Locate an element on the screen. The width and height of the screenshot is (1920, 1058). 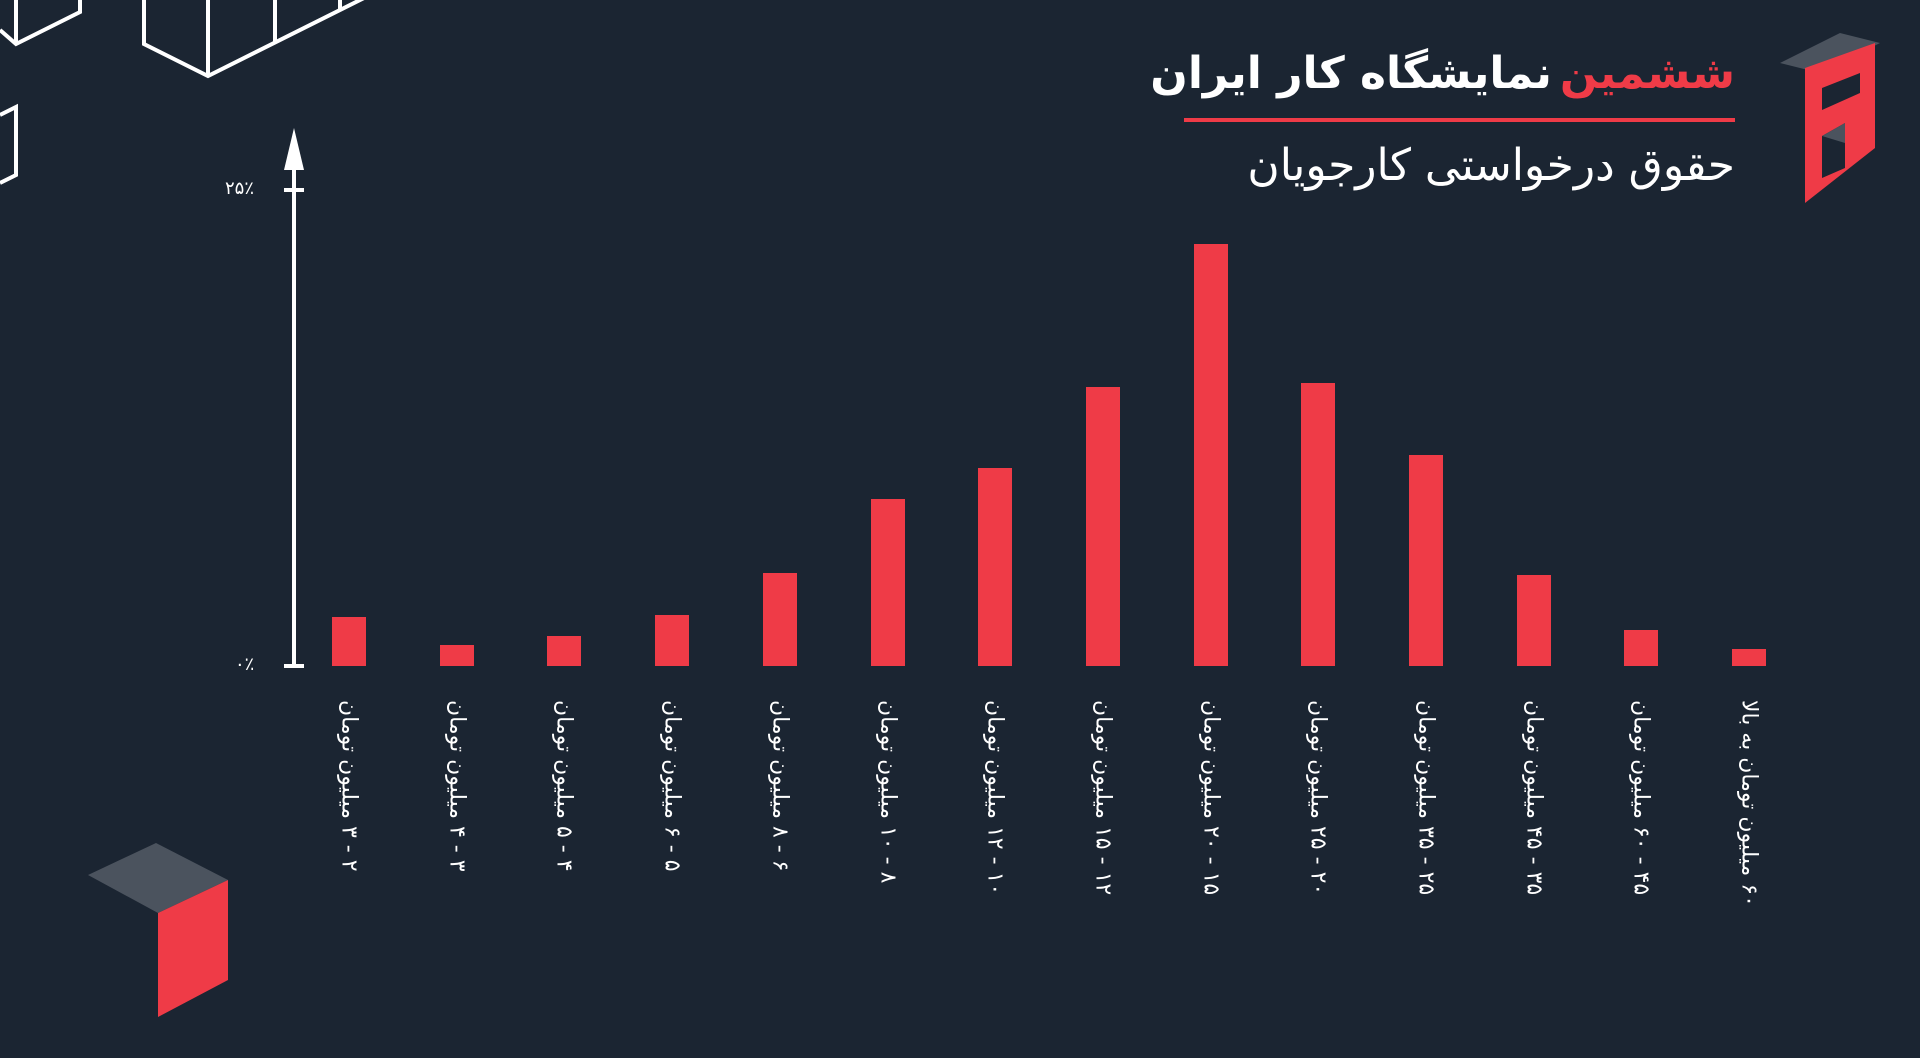
x-tick-label: ۵ - ۶ میلیون تومان is located at coordinates (672, 850).